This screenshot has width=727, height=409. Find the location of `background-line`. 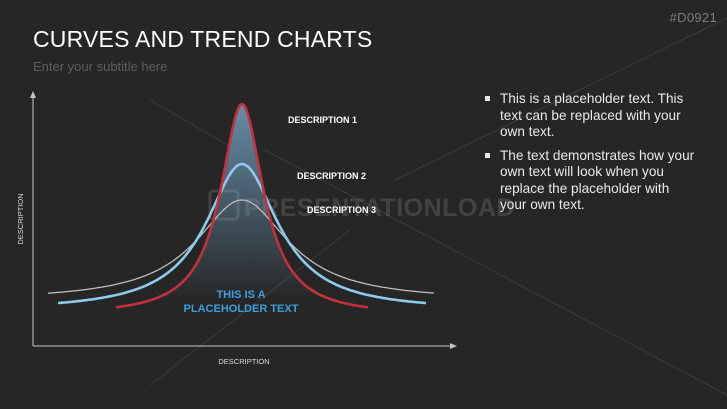

background-line is located at coordinates (250, 307).